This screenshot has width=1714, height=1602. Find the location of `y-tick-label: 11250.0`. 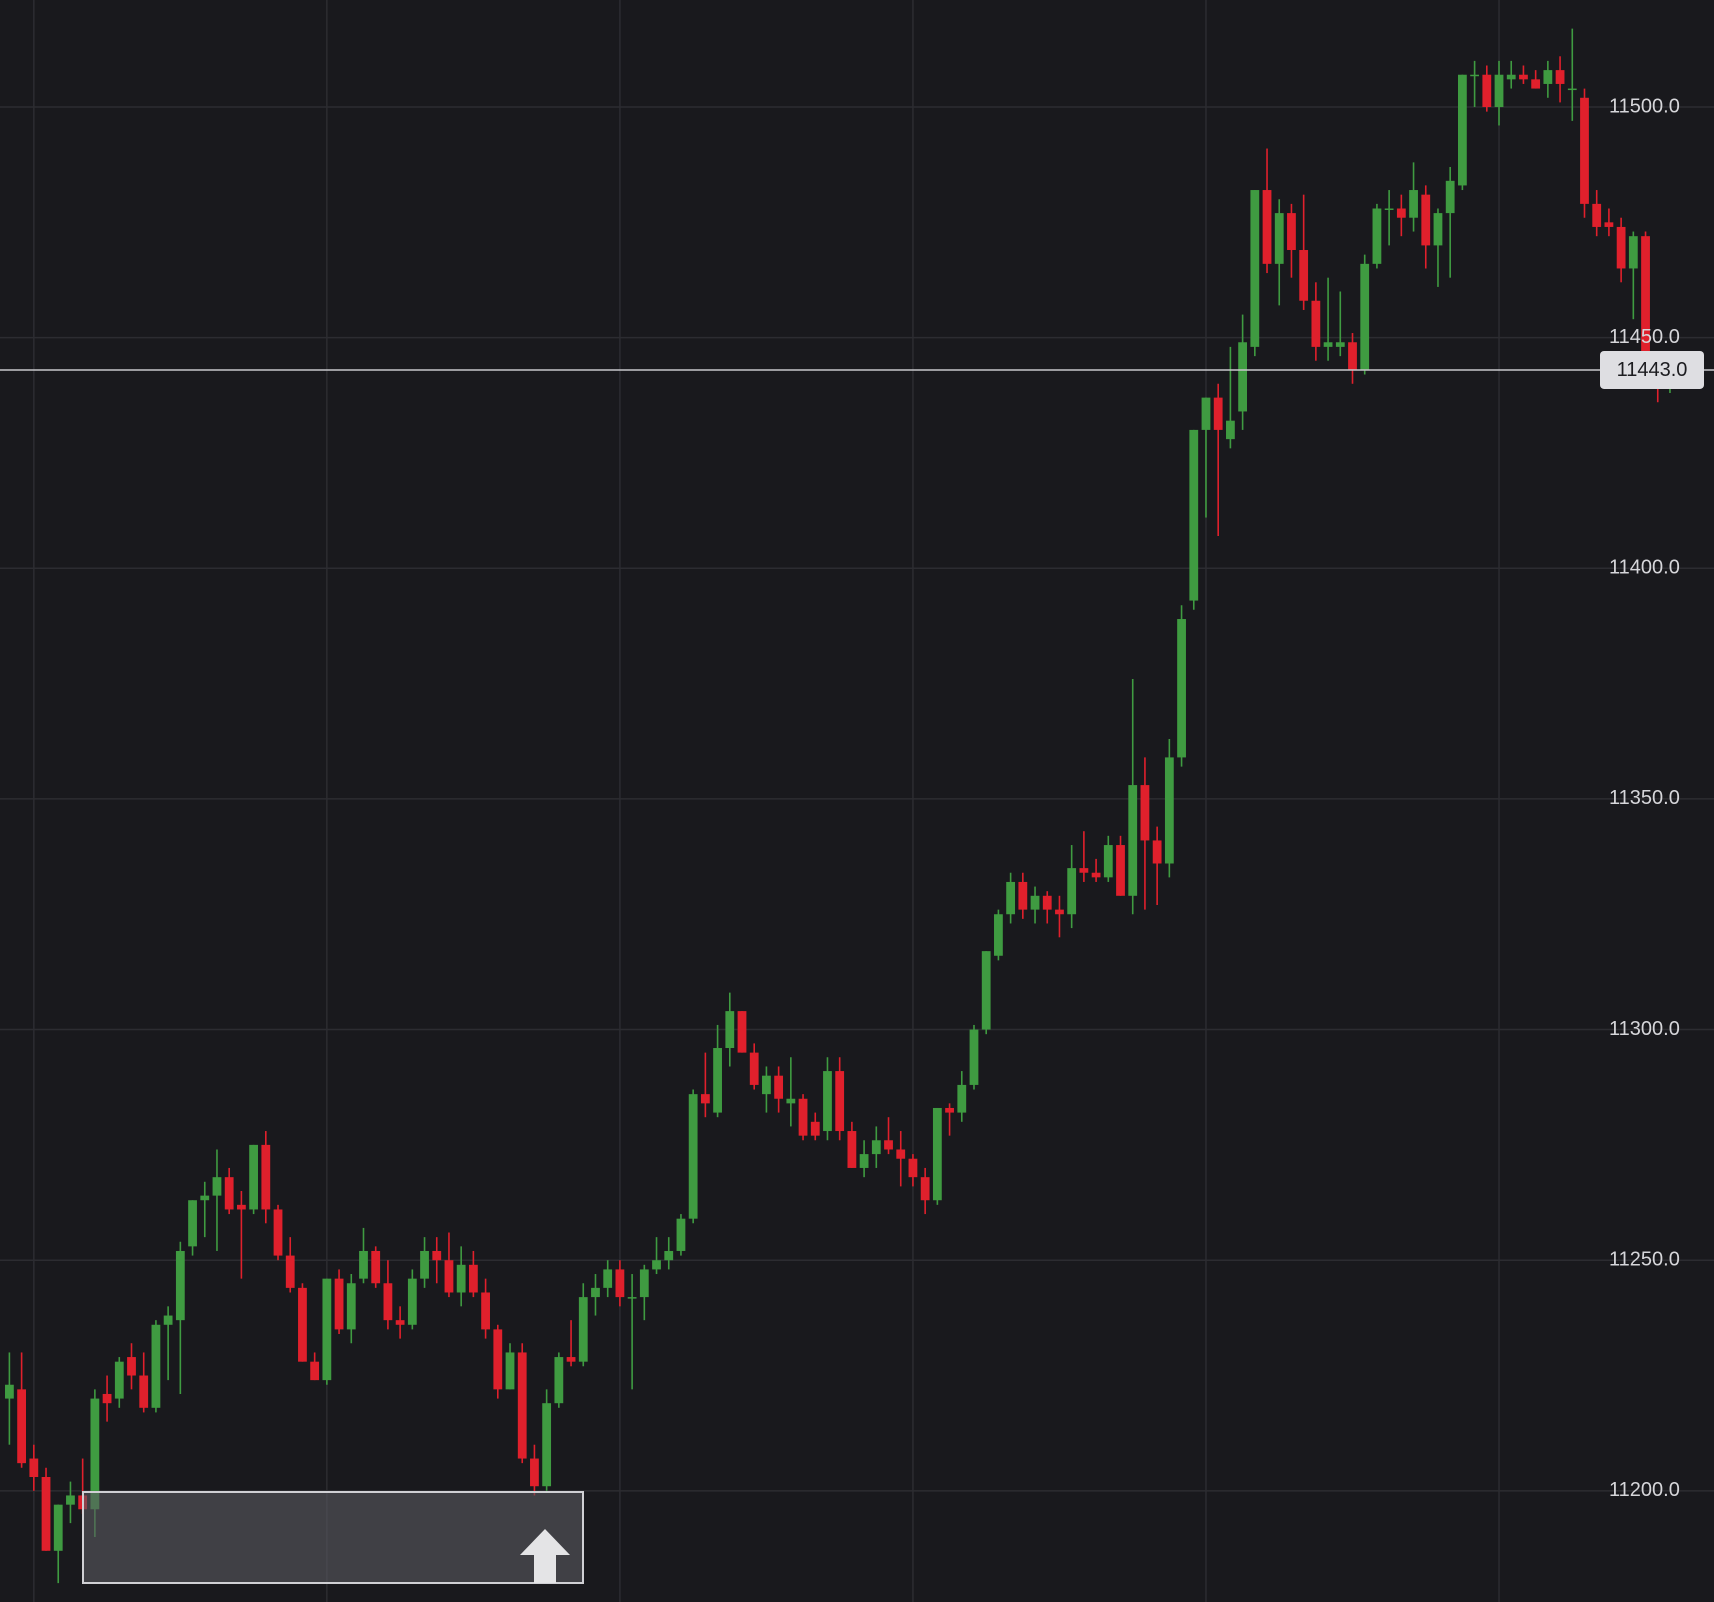

y-tick-label: 11250.0 is located at coordinates (1644, 1259).